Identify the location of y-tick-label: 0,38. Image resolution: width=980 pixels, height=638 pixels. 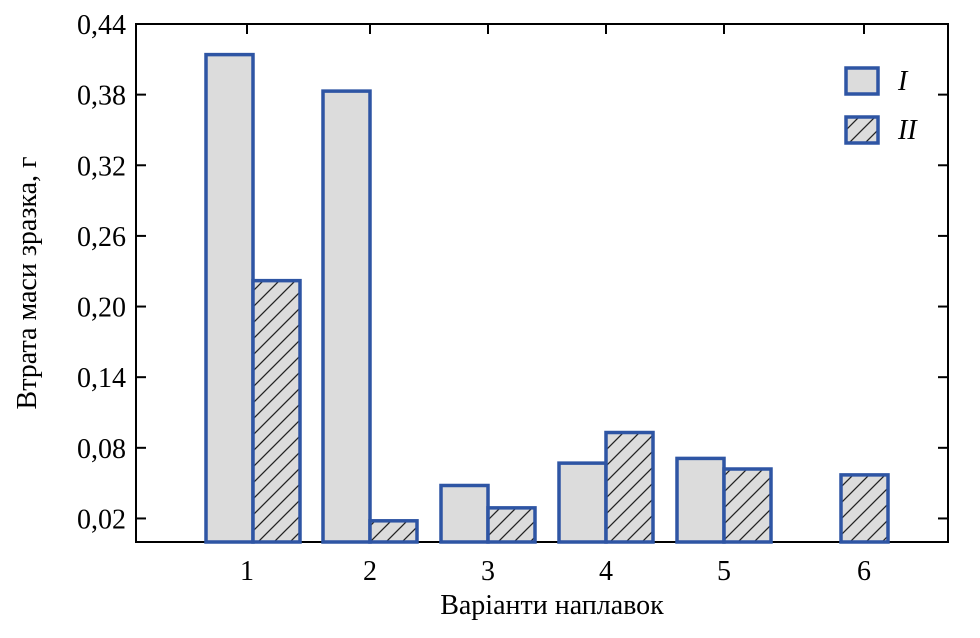
(101, 96).